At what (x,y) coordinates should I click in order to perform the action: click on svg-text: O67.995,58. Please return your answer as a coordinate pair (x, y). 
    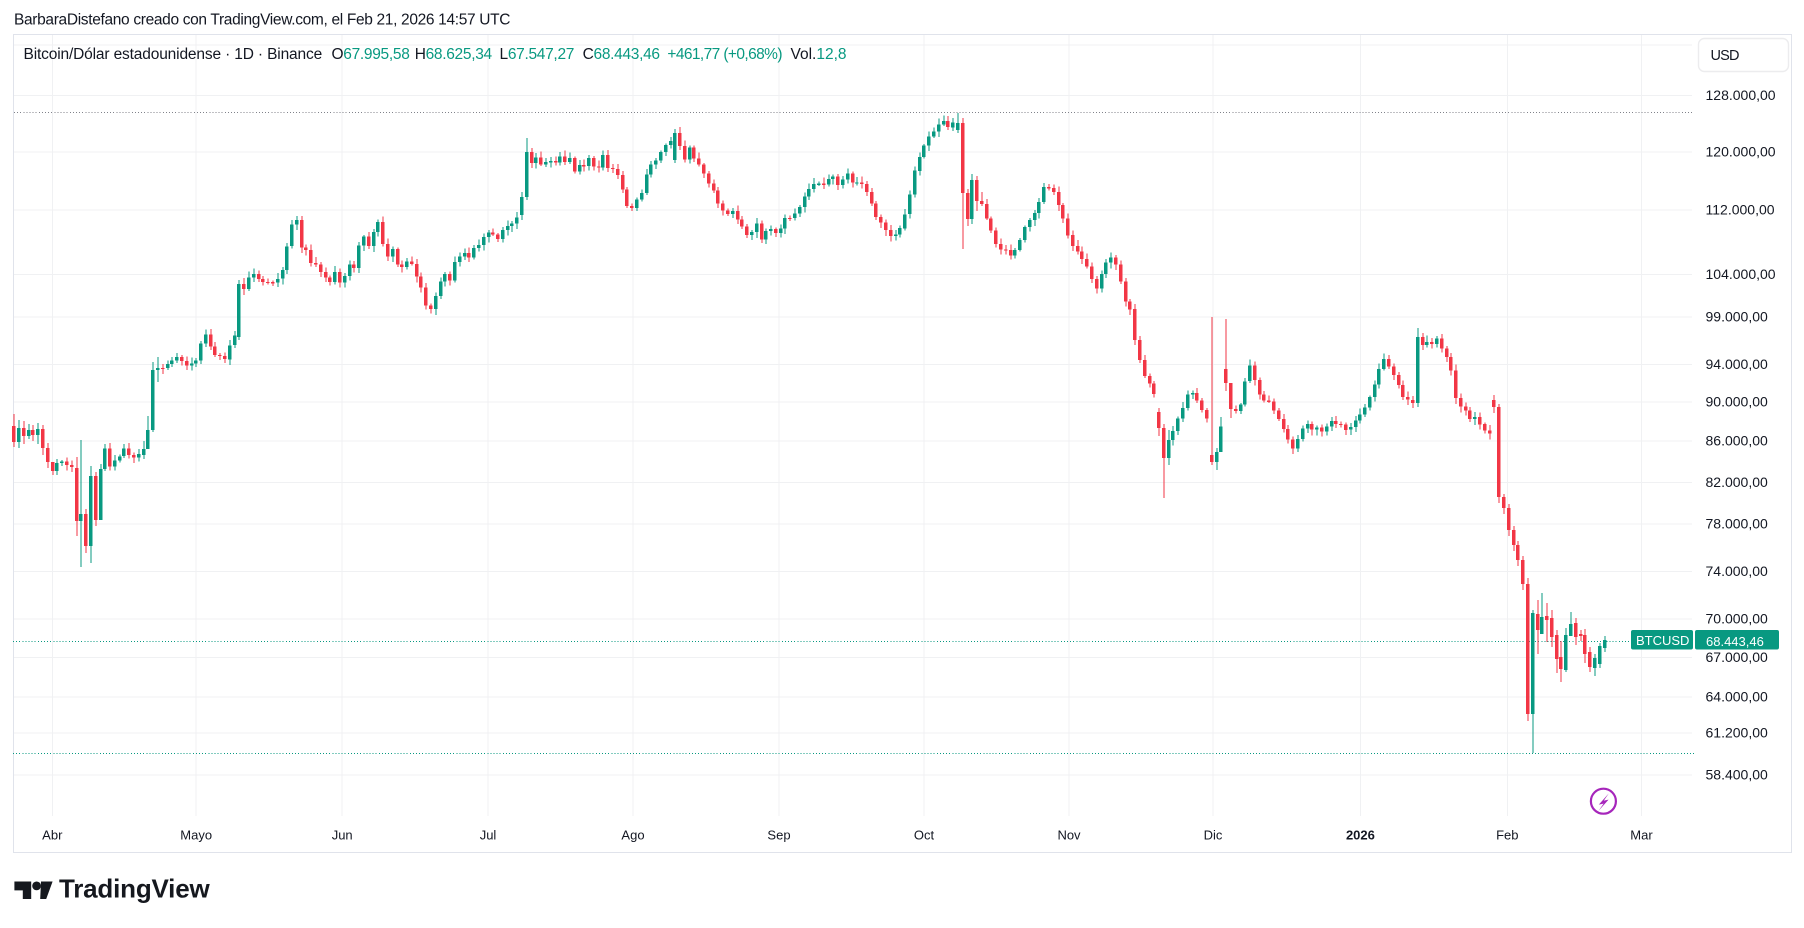
    Looking at the image, I should click on (371, 54).